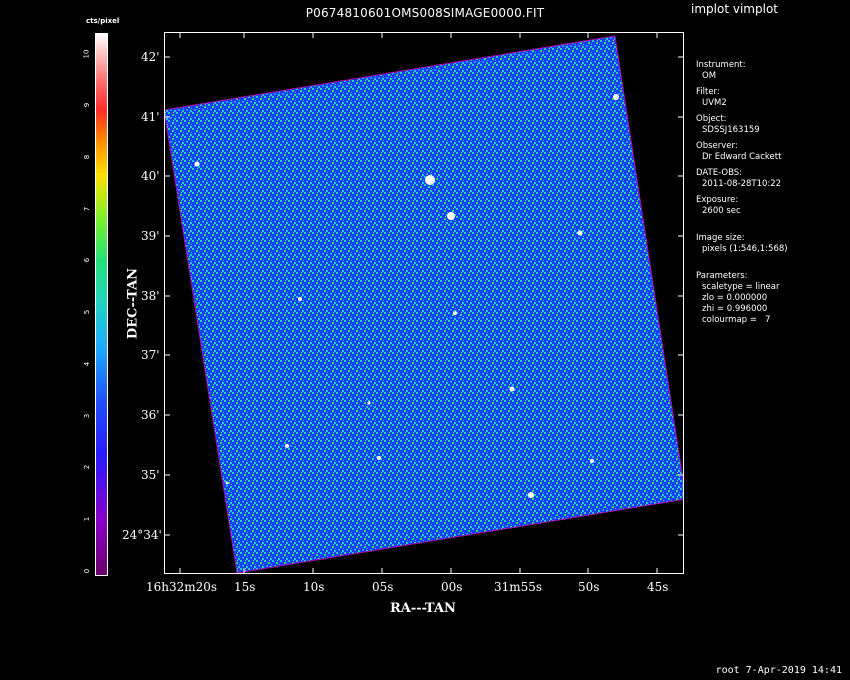 The height and width of the screenshot is (680, 850). Describe the element at coordinates (709, 76) in the screenshot. I see `instrument-value: OM` at that location.